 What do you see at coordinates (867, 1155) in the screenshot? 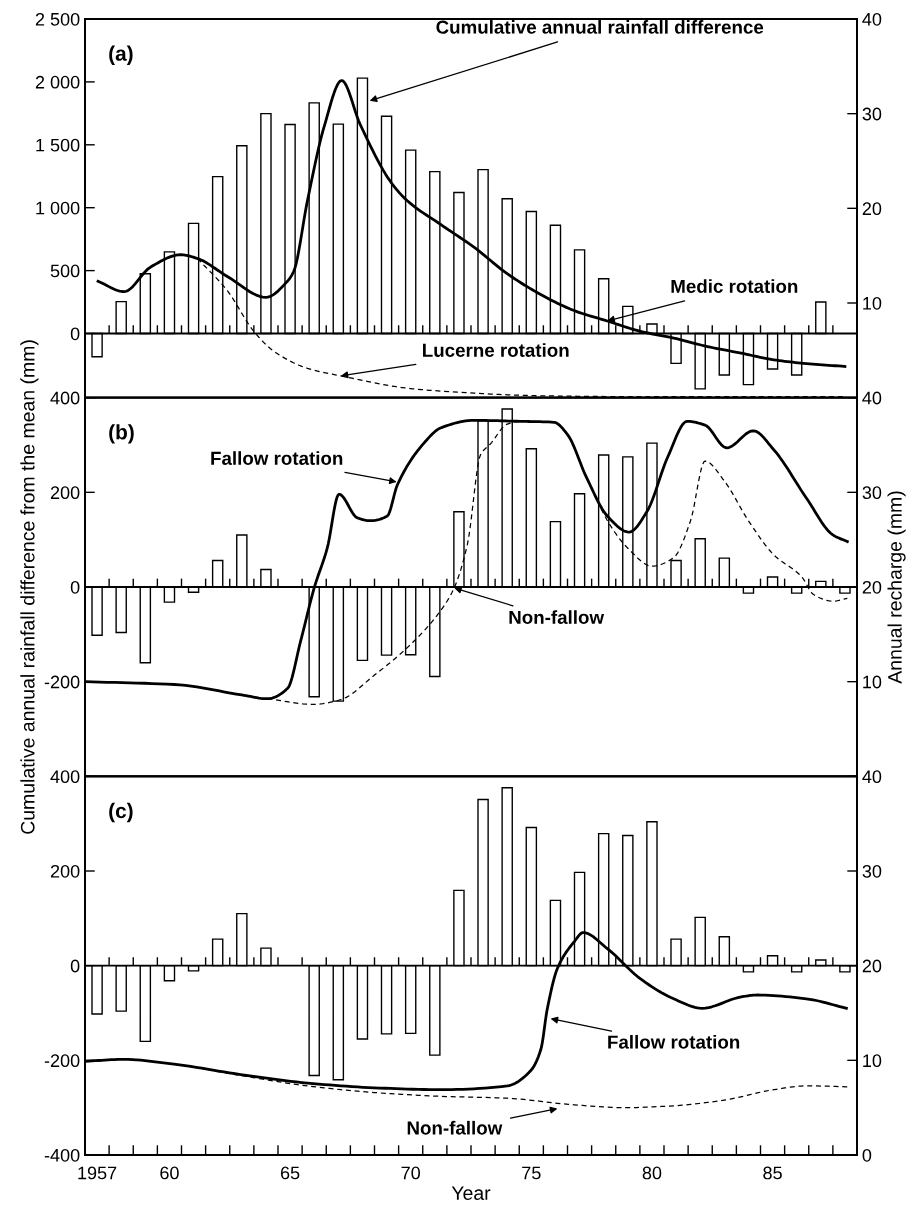
I see `y2-tick-label: 0` at bounding box center [867, 1155].